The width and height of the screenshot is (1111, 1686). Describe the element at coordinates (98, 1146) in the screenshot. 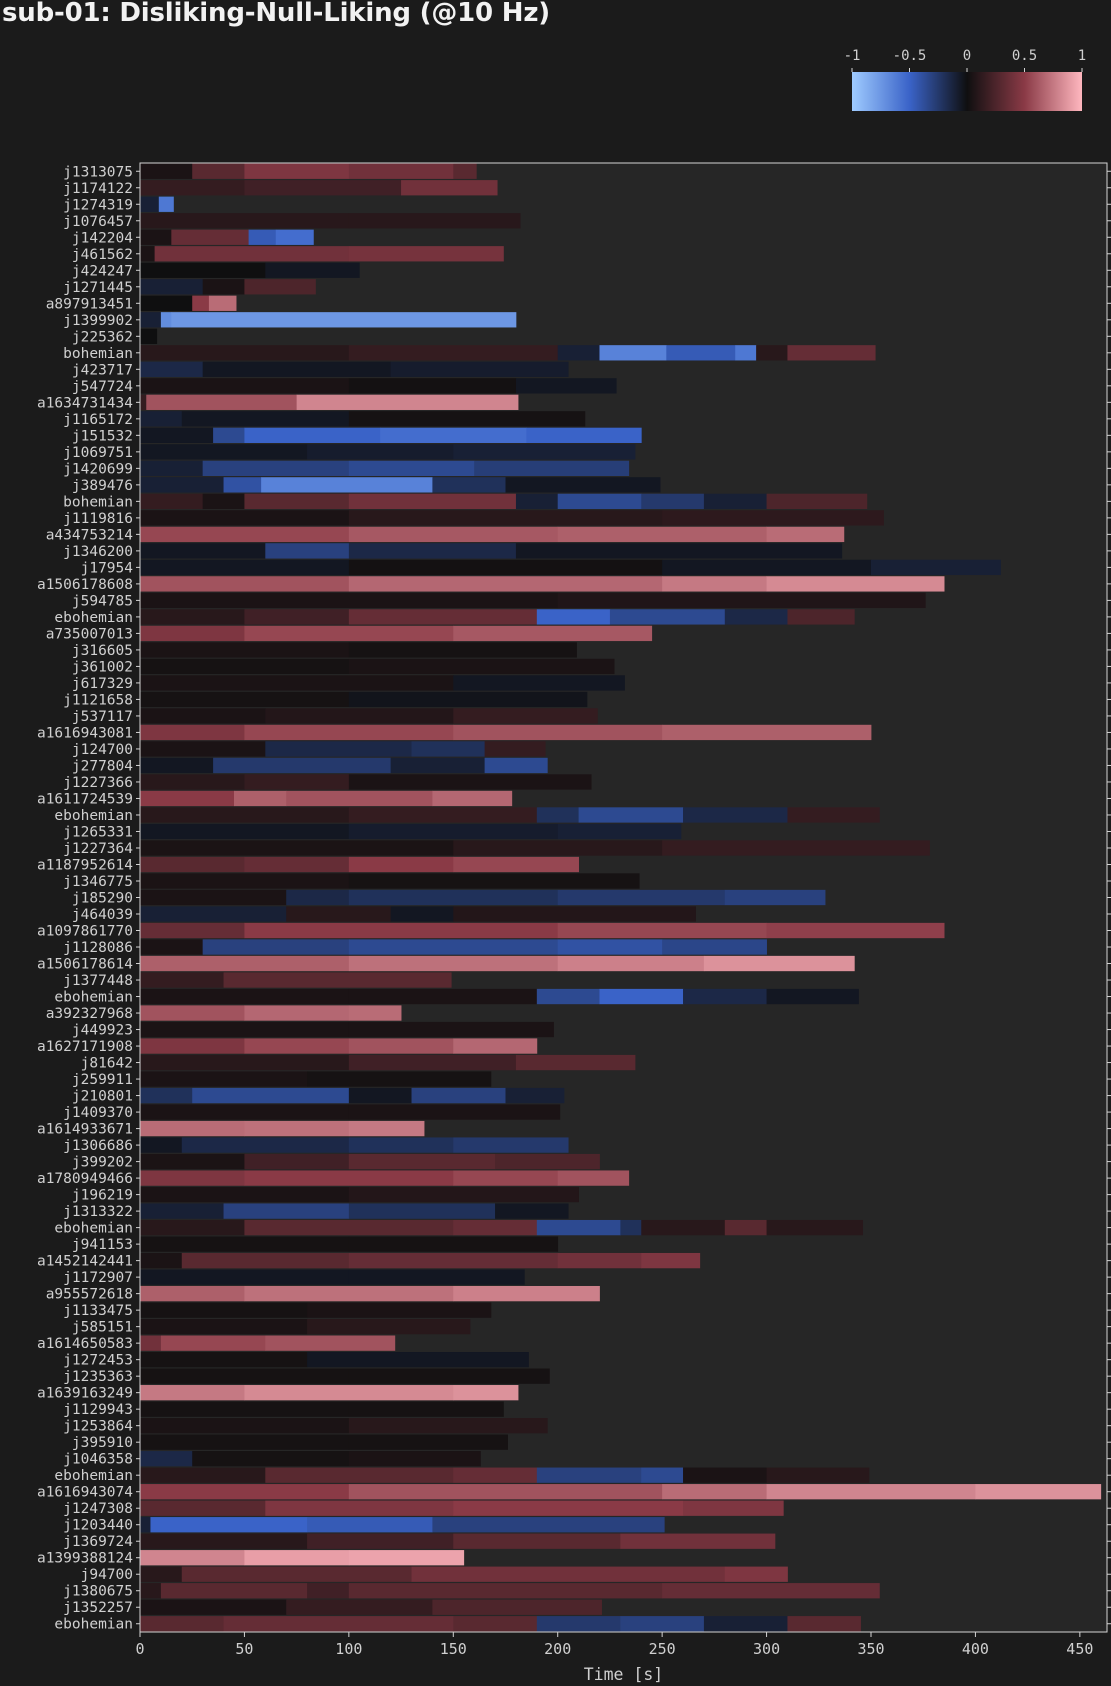

I see `y-tick-label: j1306686` at that location.